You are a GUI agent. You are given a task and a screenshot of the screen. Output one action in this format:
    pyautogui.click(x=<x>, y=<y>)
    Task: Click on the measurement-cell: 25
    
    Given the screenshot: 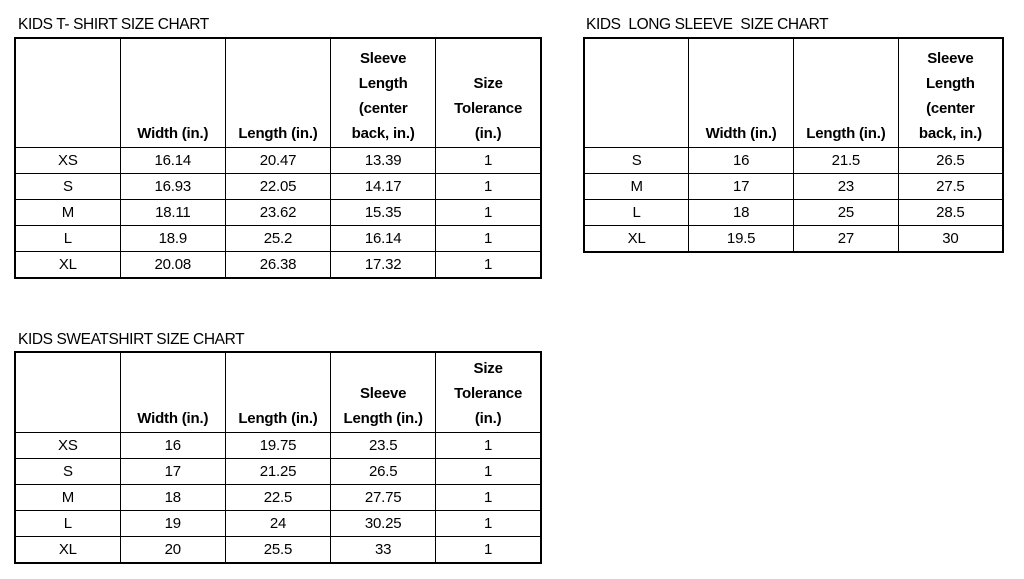 What is the action you would take?
    pyautogui.click(x=846, y=212)
    